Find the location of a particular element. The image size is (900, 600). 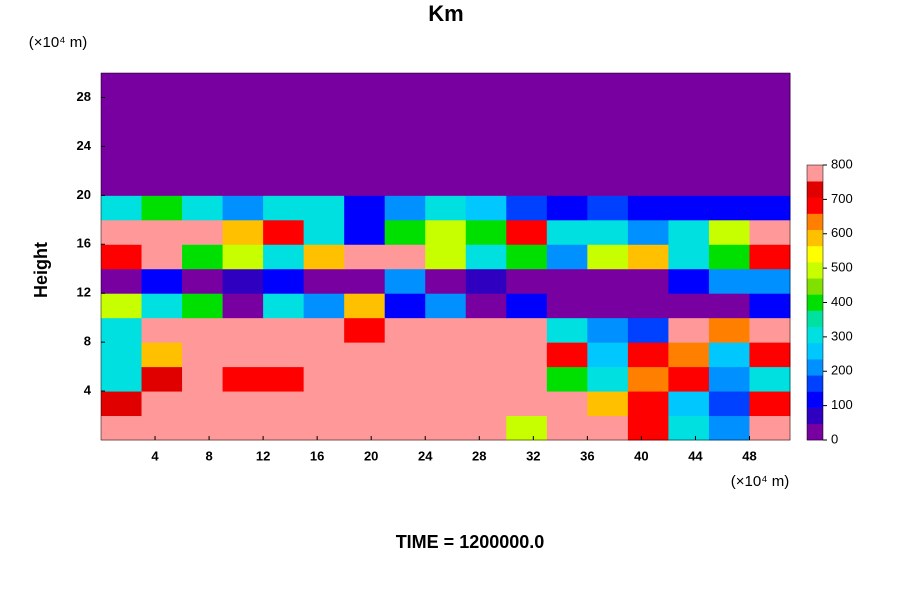

x-tick-label: 12 is located at coordinates (263, 455).